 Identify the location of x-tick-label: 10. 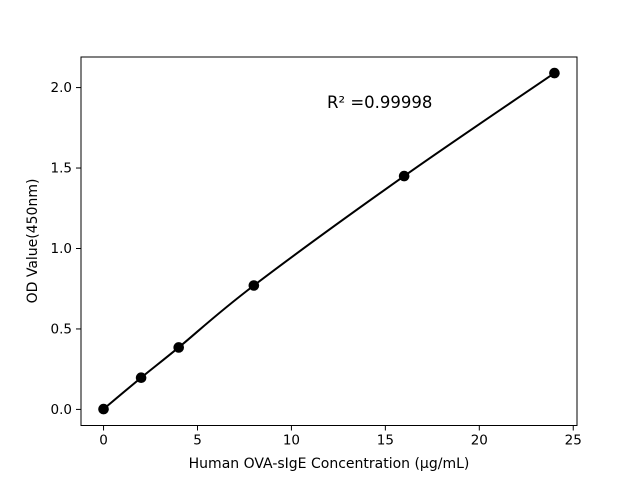
(291, 441).